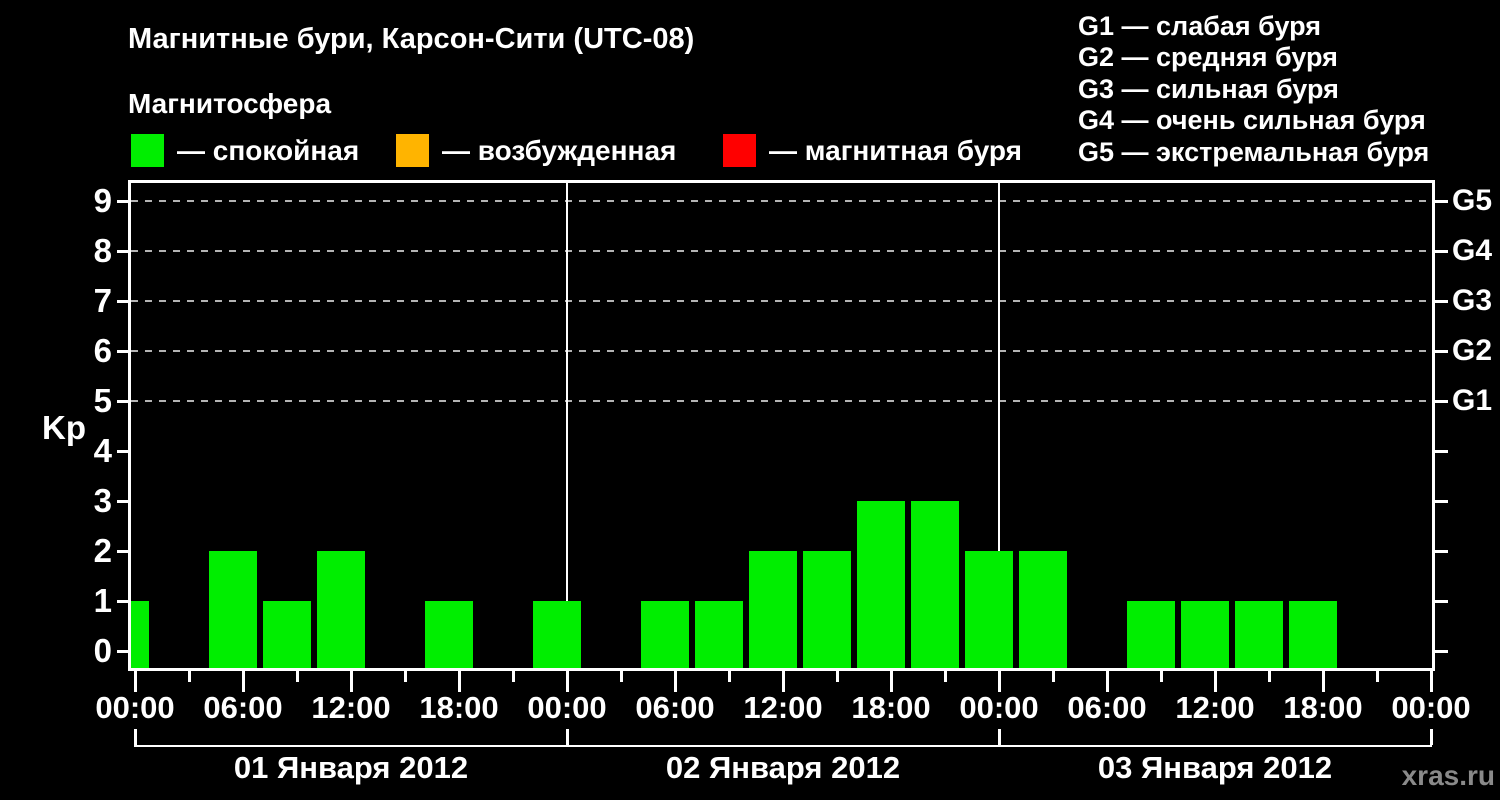 This screenshot has height=800, width=1500. What do you see at coordinates (1215, 767) in the screenshot?
I see `date-label: 03 Января 2012` at bounding box center [1215, 767].